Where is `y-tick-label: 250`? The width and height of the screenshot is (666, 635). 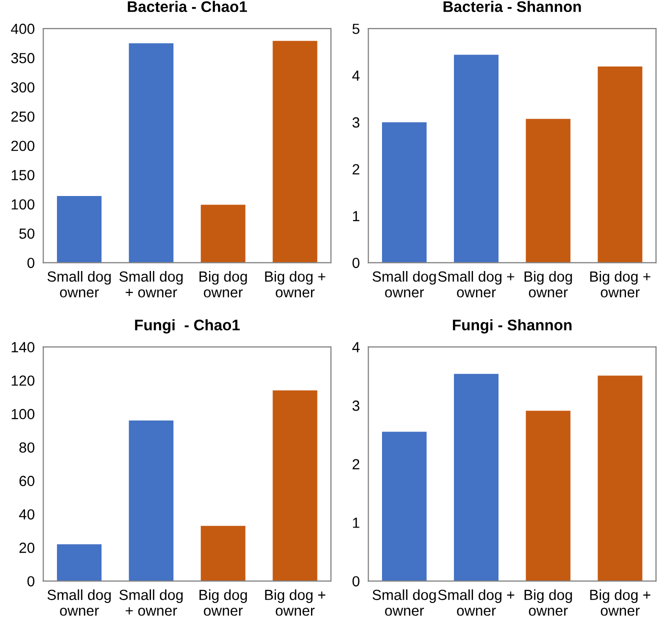
y-tick-label: 250 is located at coordinates (22, 116).